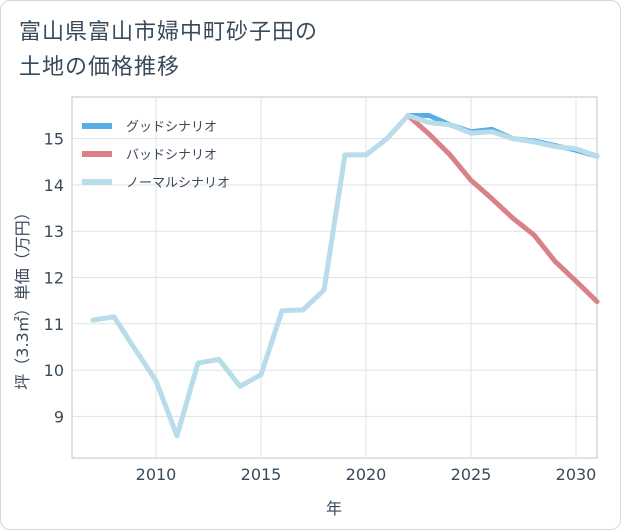 Image resolution: width=621 pixels, height=530 pixels. What do you see at coordinates (54, 231) in the screenshot?
I see `y-tick-label: 13` at bounding box center [54, 231].